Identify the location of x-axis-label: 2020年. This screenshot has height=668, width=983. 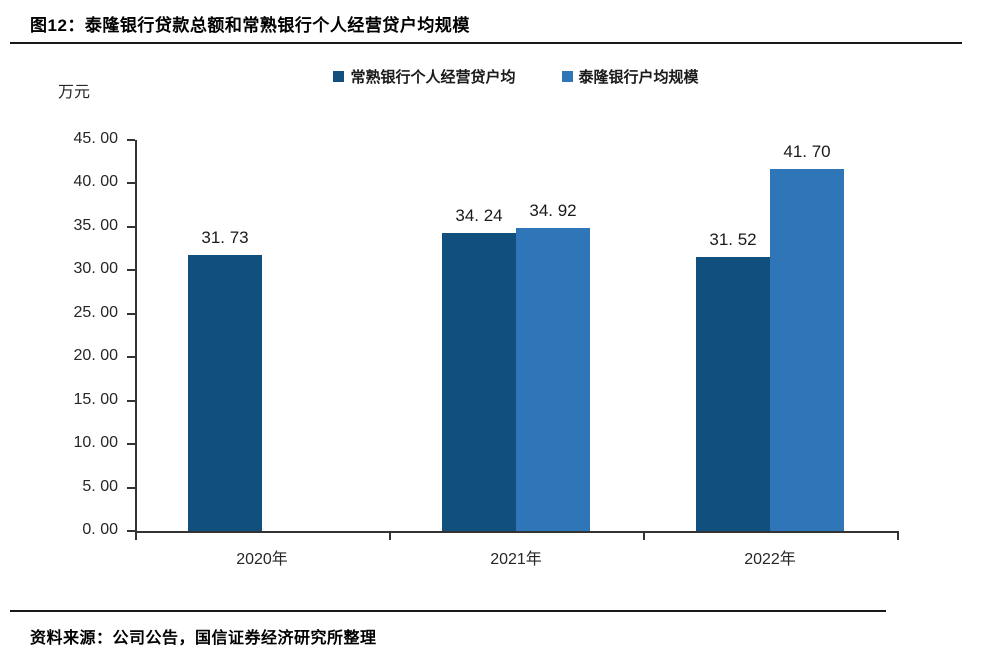
(262, 559).